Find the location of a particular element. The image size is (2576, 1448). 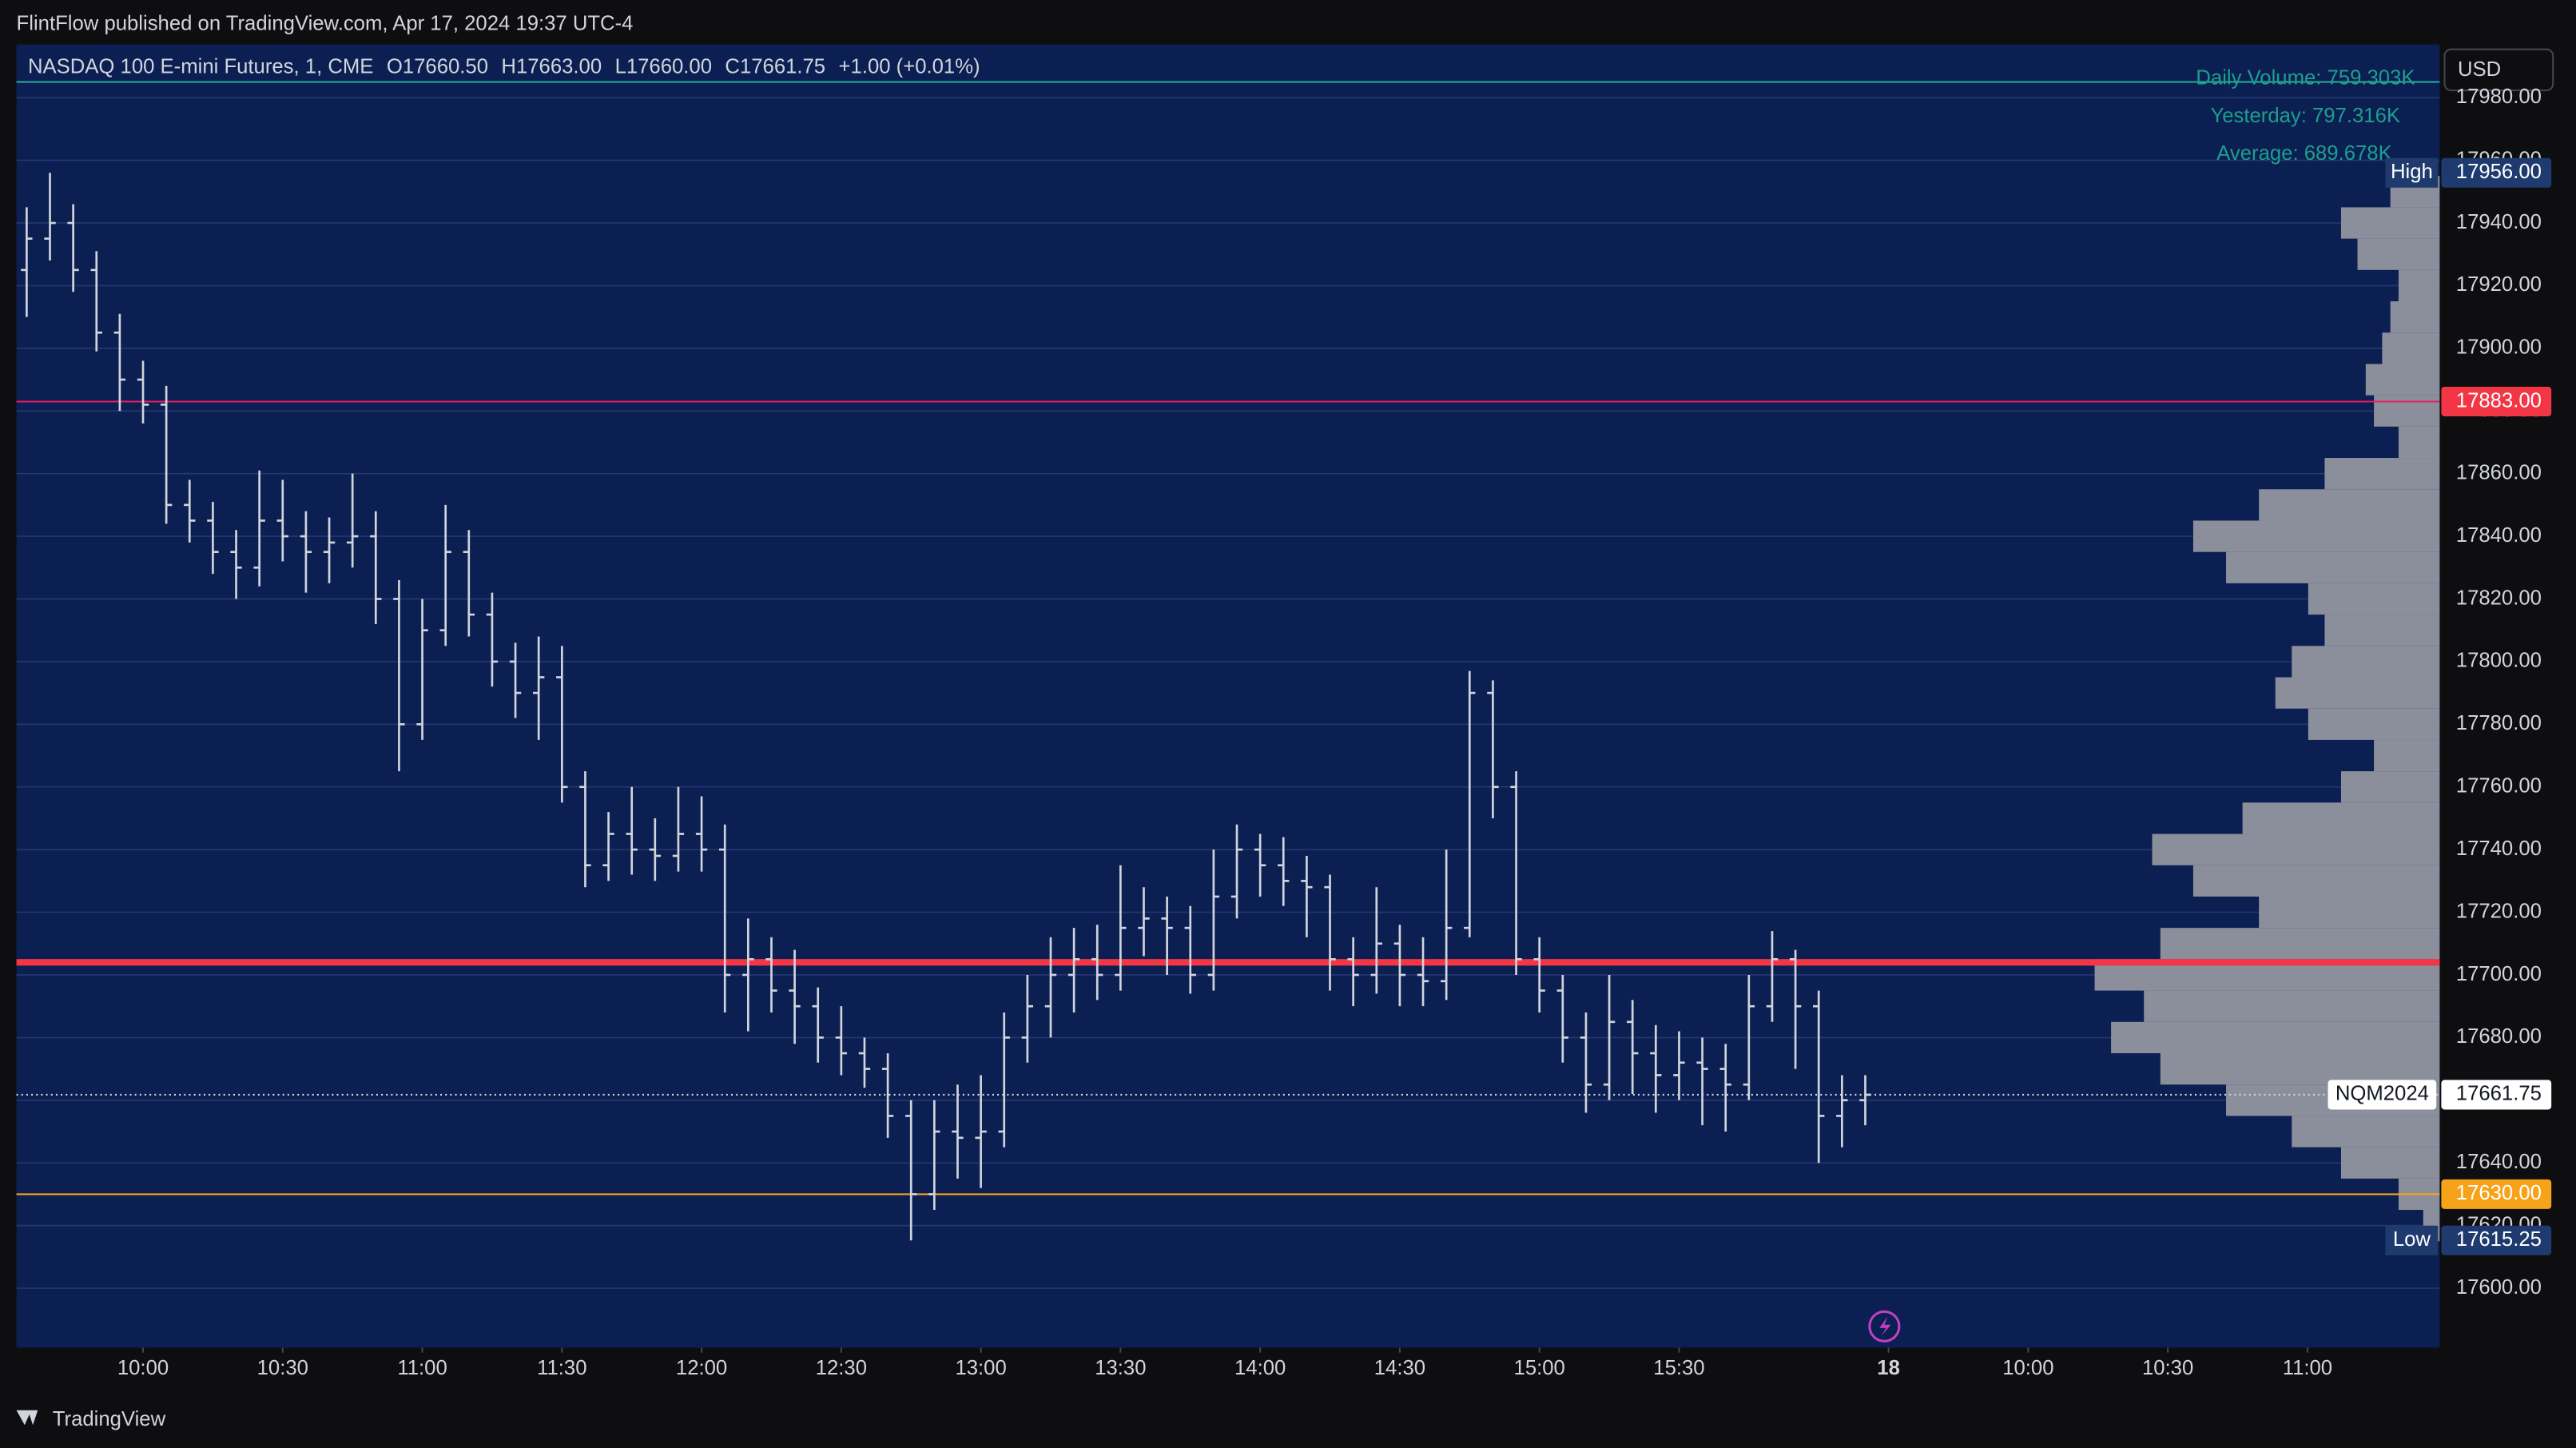

events-bolt is located at coordinates (1885, 1326).